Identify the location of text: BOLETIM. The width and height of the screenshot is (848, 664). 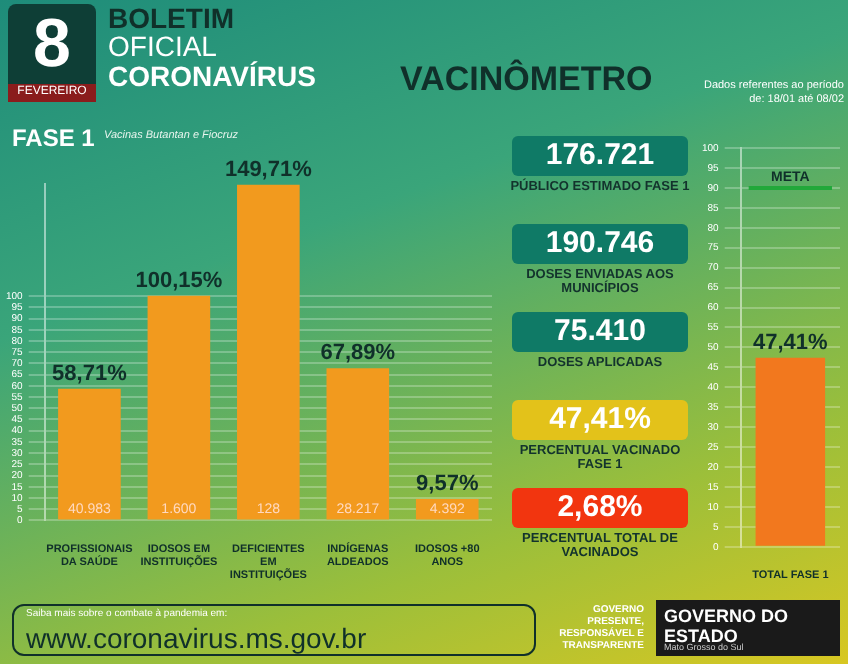
(171, 18).